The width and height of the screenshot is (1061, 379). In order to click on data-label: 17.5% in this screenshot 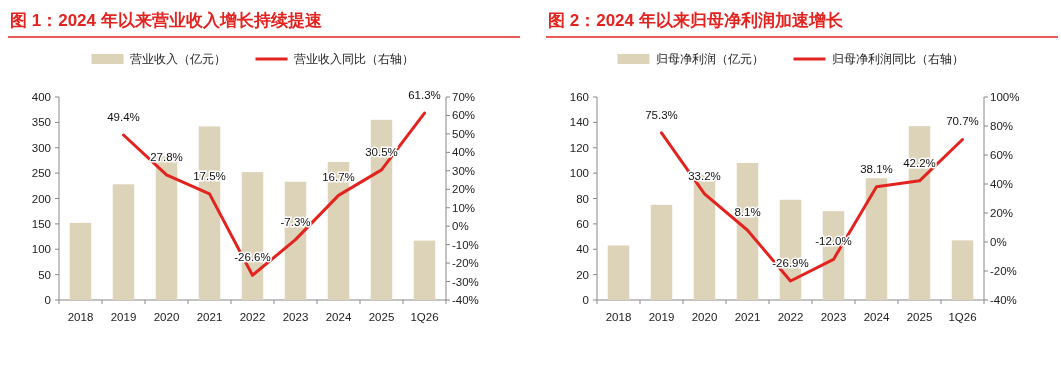, I will do `click(209, 175)`.